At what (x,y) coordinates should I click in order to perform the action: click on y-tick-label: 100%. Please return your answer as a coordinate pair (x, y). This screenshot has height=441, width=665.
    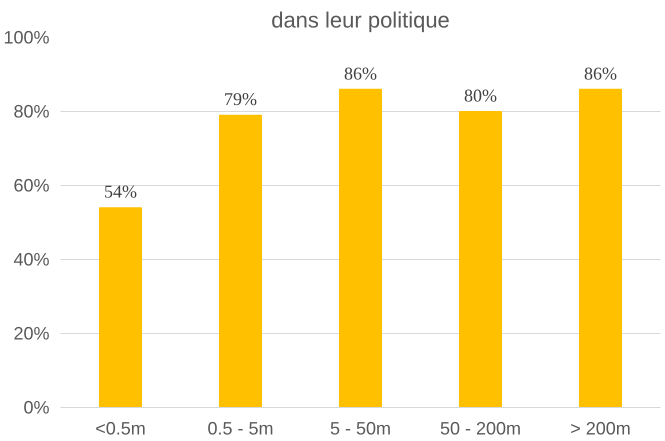
    Looking at the image, I should click on (26, 38).